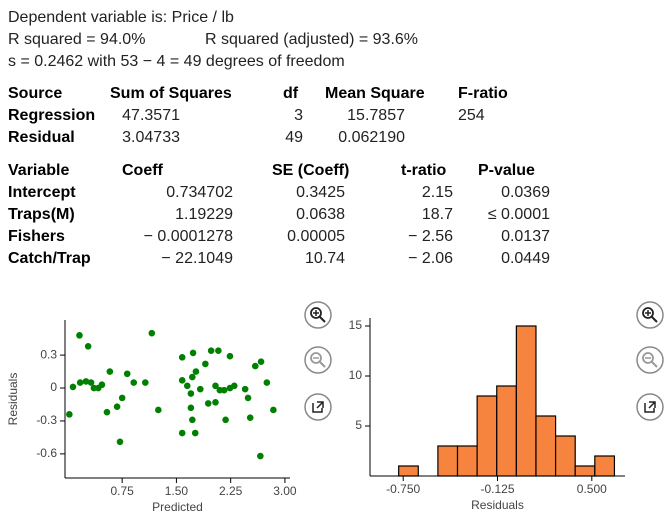 This screenshot has width=672, height=529. I want to click on x-tick-label: 0.75, so click(122, 491).